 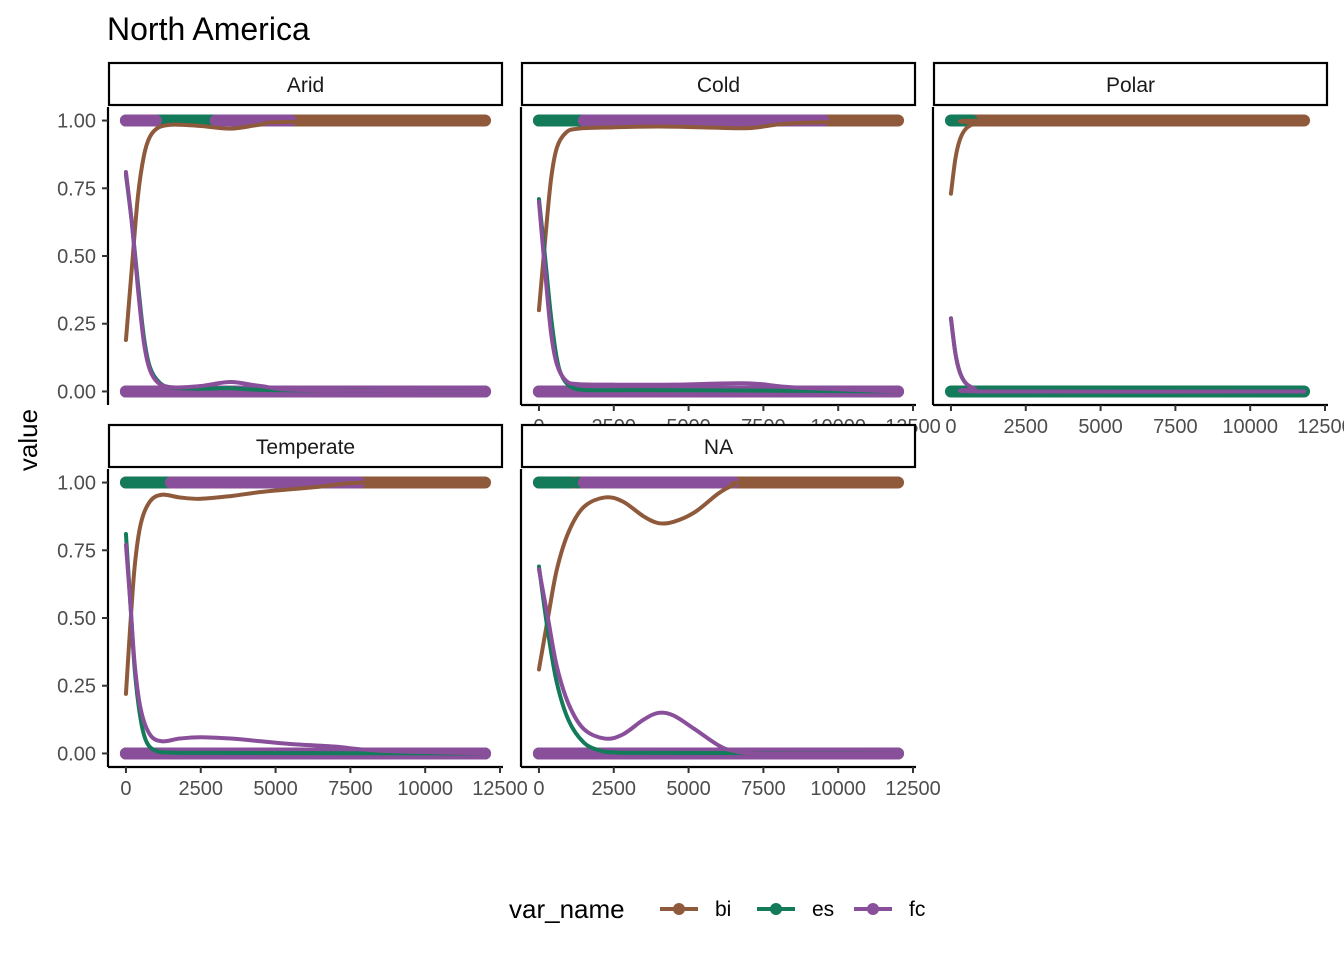 I want to click on facet-strip-label: Arid, so click(x=305, y=85).